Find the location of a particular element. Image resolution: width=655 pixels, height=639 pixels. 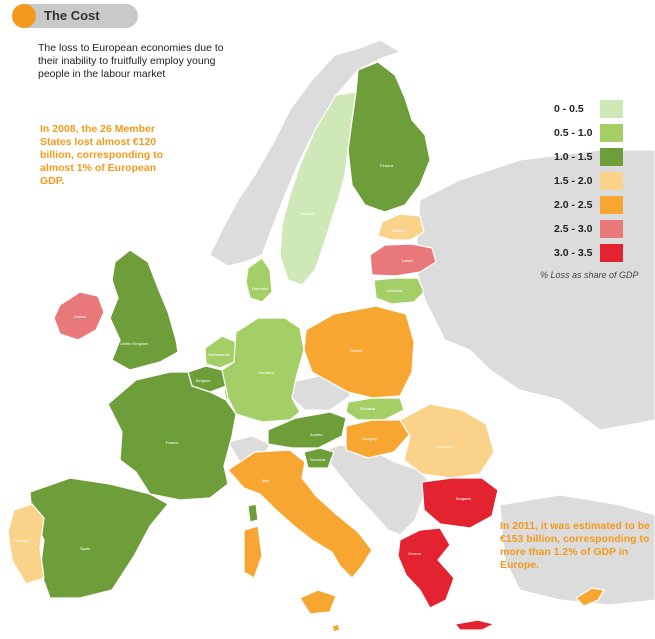

label-hungary: Hungary is located at coordinates (369, 438).